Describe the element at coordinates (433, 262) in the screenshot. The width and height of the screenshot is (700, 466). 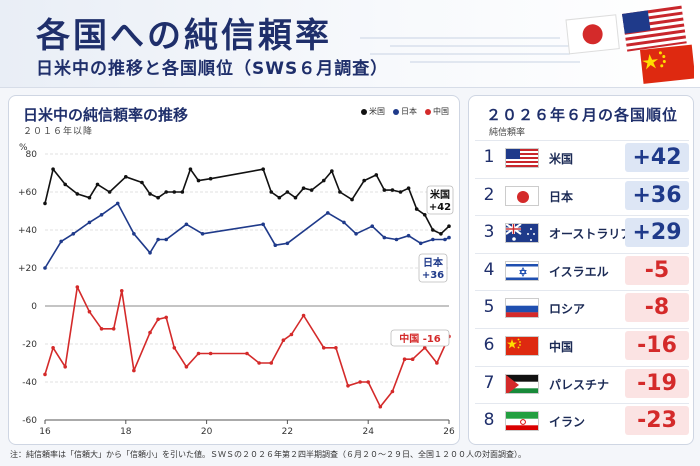
I see `end-label-japan: 日本` at that location.